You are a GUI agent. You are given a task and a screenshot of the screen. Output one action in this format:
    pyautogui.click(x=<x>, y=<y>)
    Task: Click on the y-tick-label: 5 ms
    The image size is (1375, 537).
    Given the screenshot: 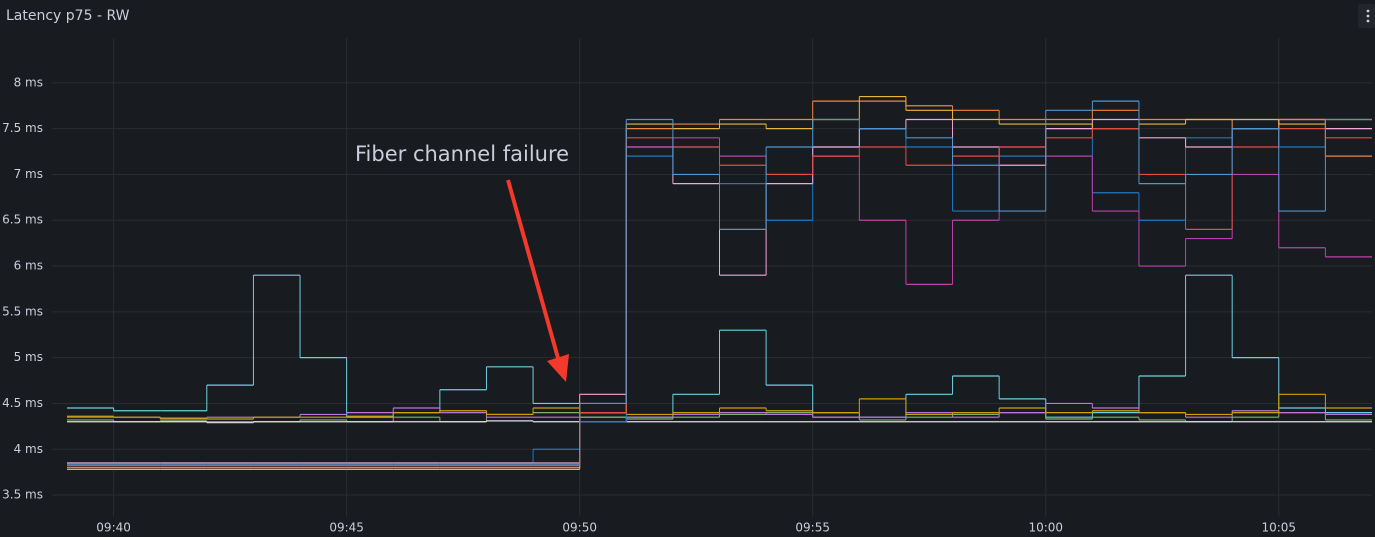 What is the action you would take?
    pyautogui.click(x=28, y=357)
    